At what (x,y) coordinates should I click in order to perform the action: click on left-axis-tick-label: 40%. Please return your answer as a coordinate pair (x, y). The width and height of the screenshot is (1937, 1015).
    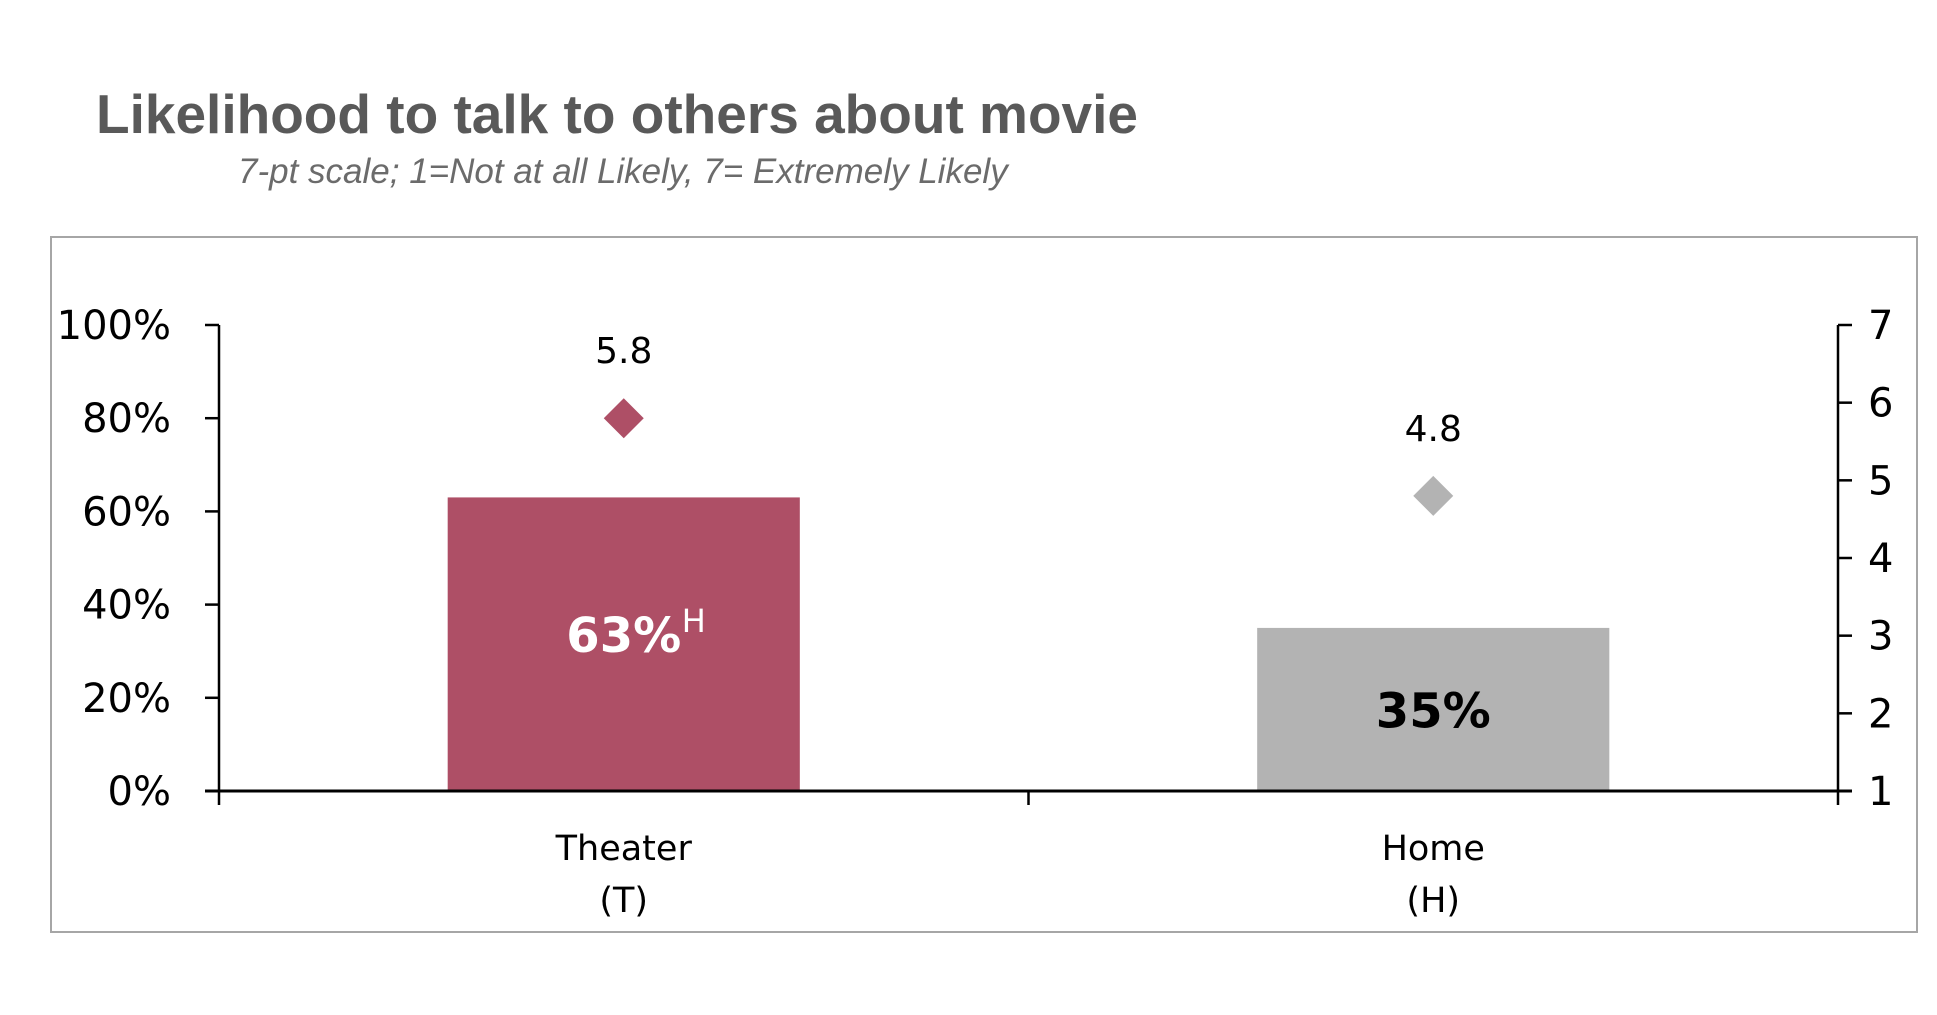
    Looking at the image, I should click on (126, 606).